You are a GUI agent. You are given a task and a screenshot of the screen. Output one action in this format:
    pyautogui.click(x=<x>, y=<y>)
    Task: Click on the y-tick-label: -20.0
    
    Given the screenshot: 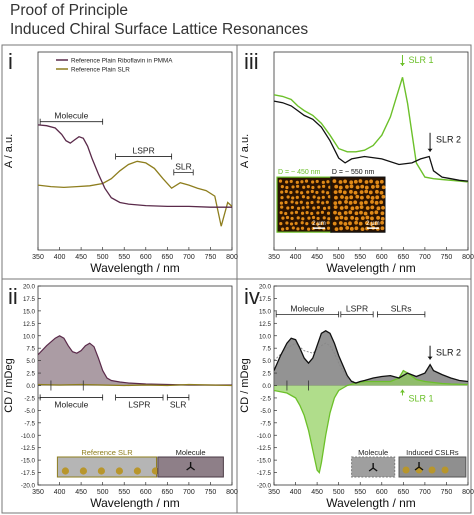 What is the action you would take?
    pyautogui.click(x=28, y=486)
    